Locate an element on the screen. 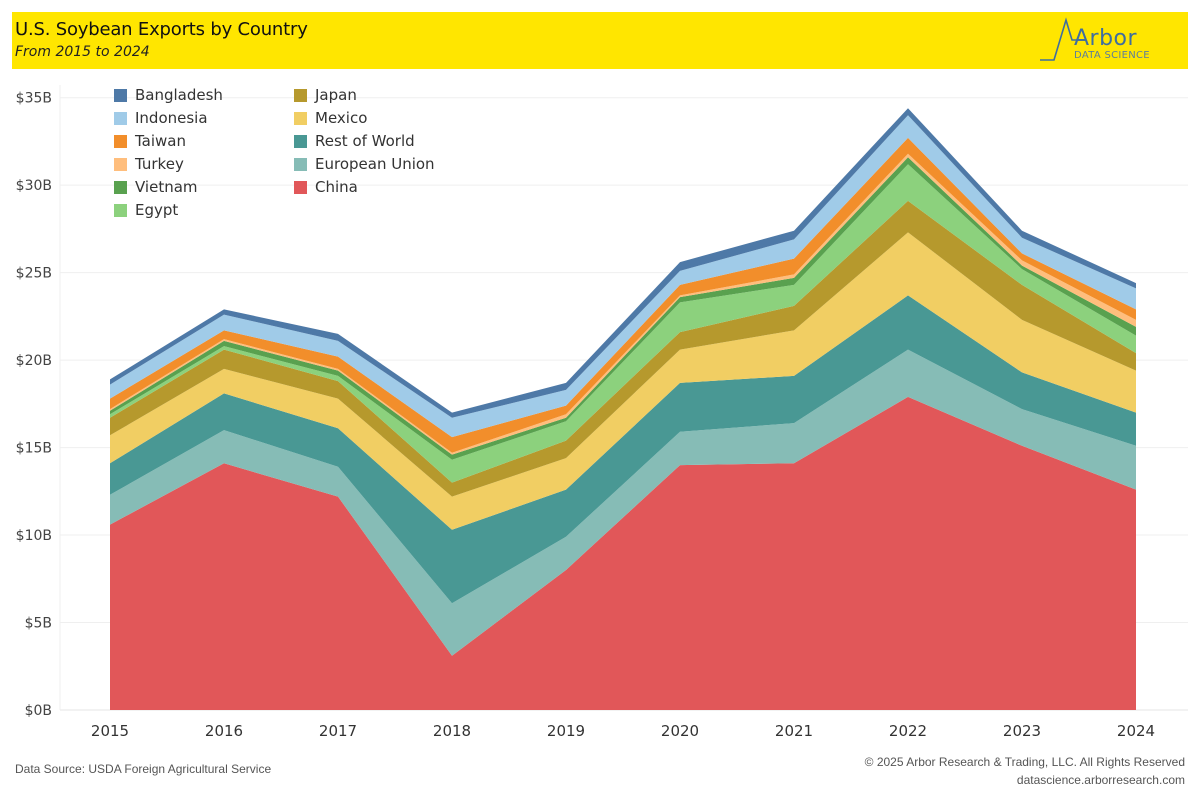 This screenshot has width=1200, height=800. y-tick-label: $20B is located at coordinates (34, 361).